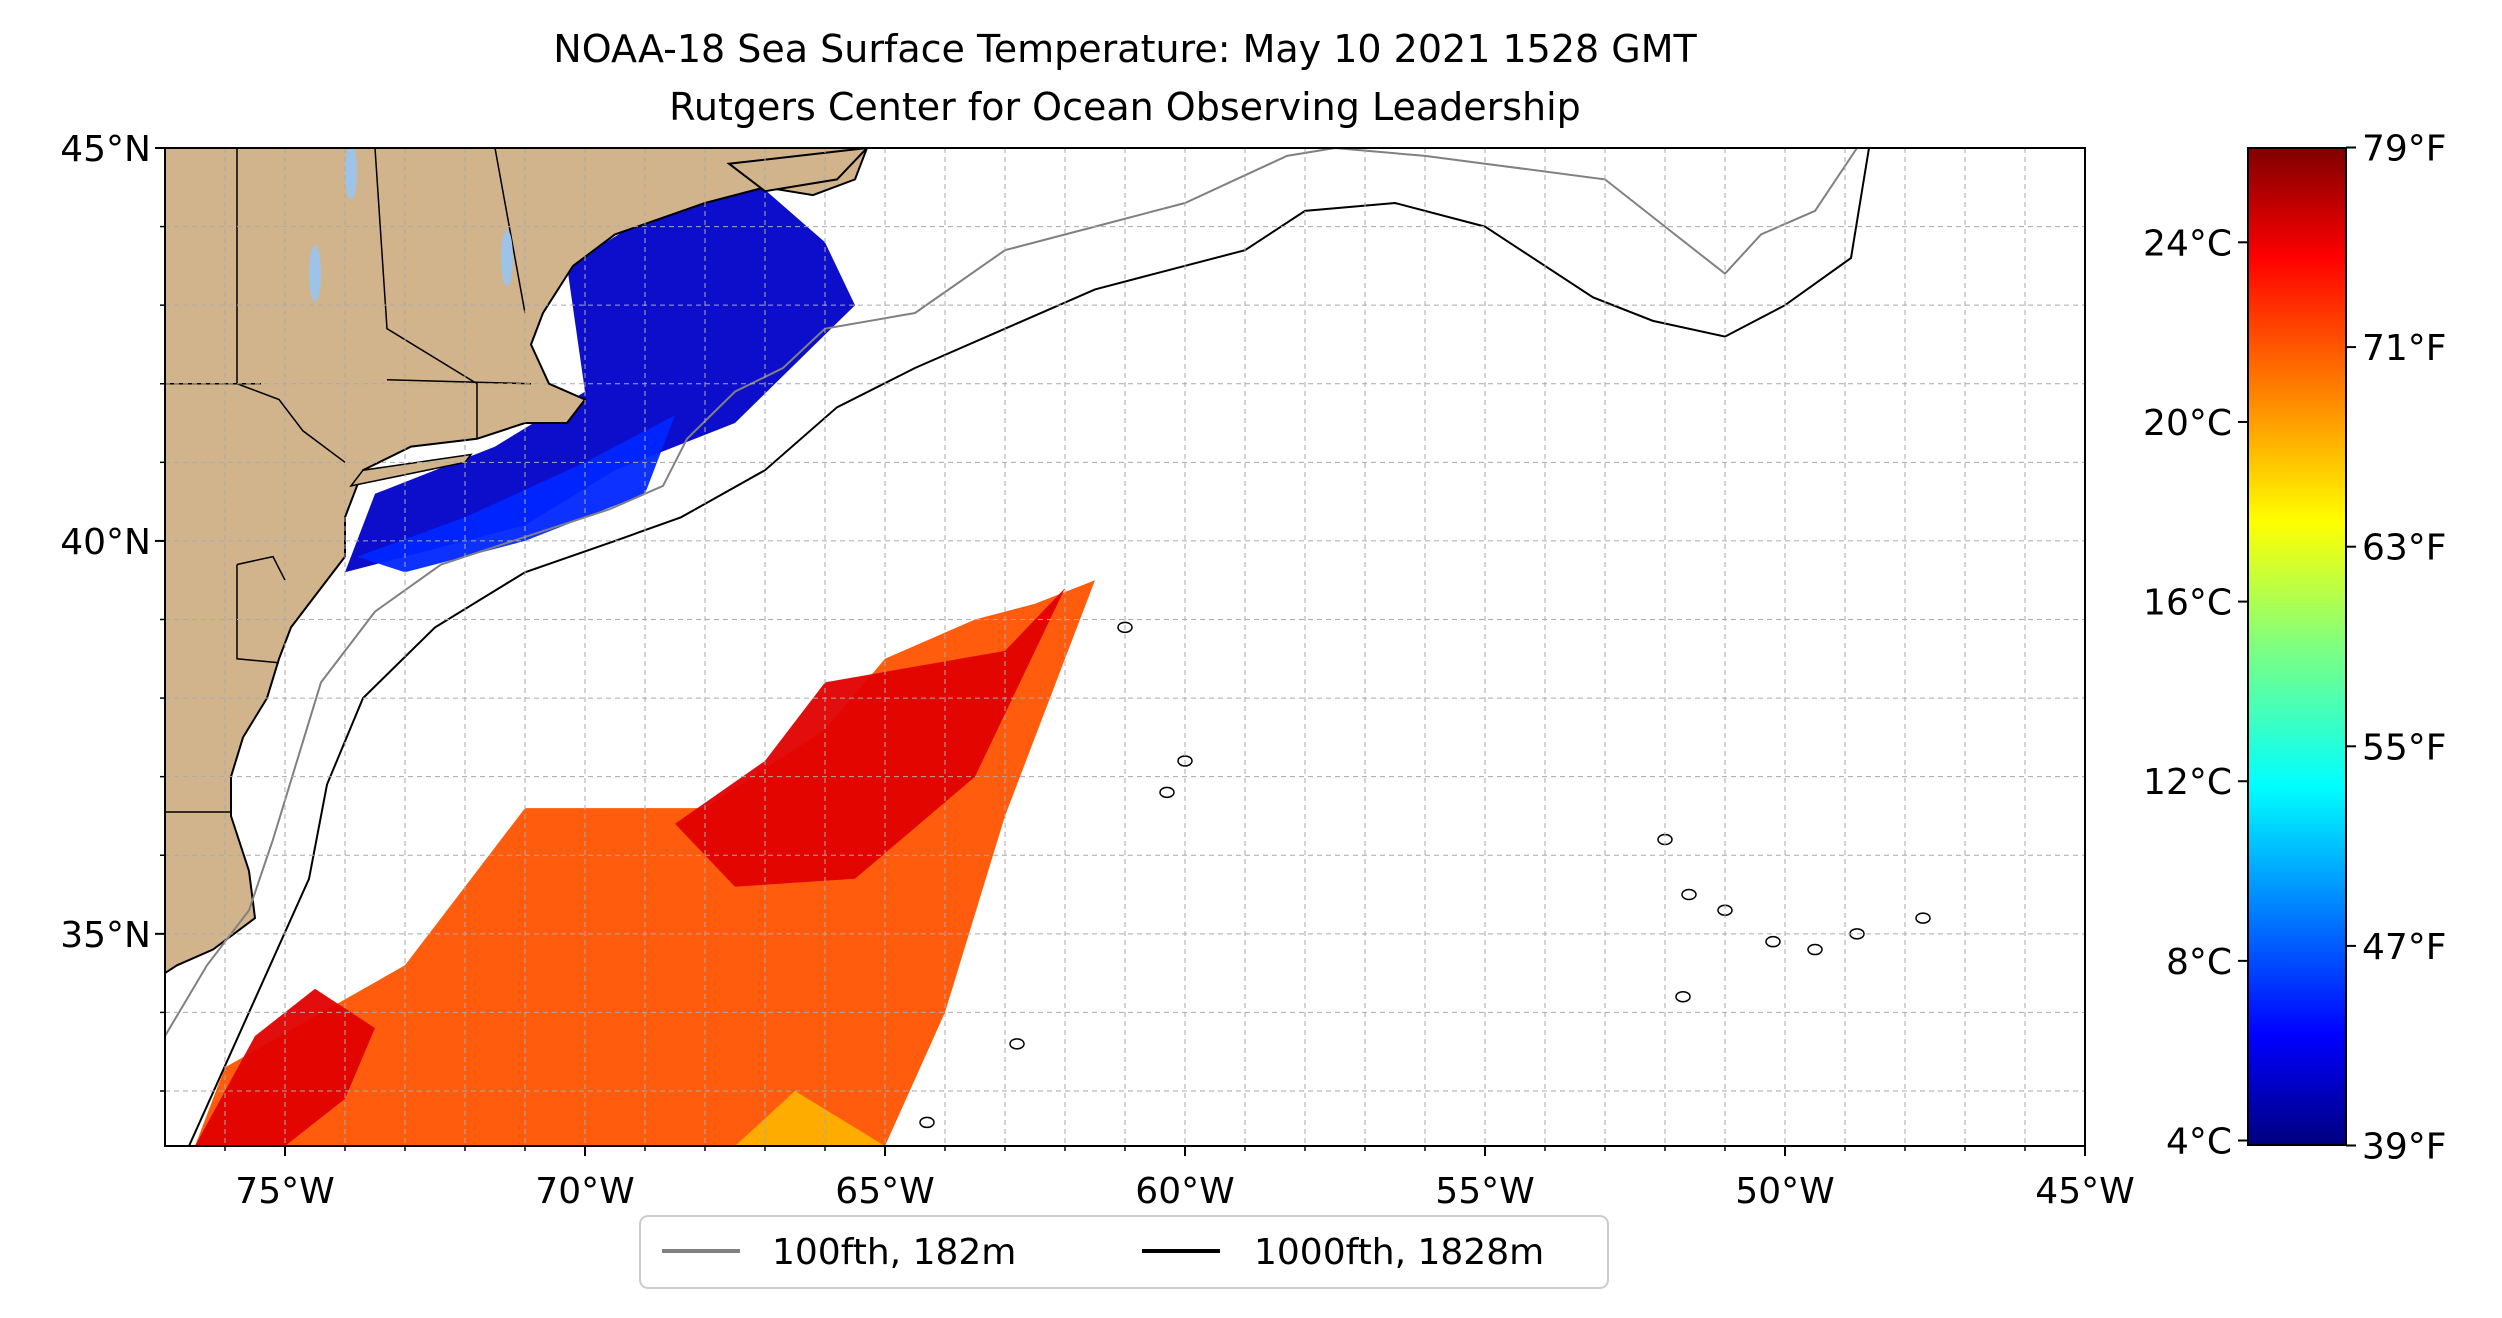  What do you see at coordinates (894, 1252) in the screenshot?
I see `legend-label-100fth: 100fth, 182m` at bounding box center [894, 1252].